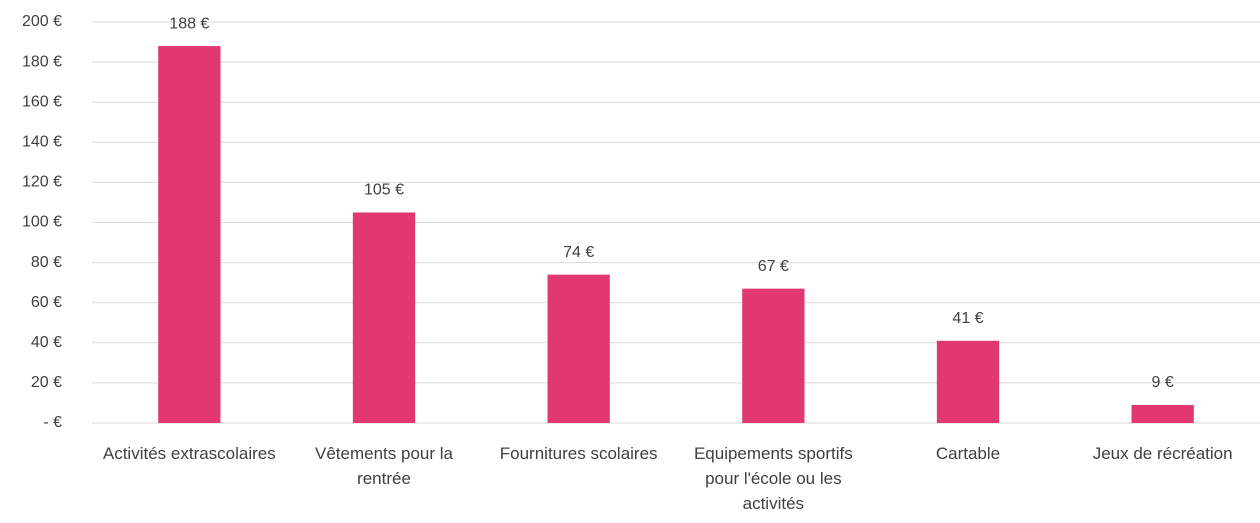  What do you see at coordinates (42, 182) in the screenshot?
I see `y-tick-label: 120 €` at bounding box center [42, 182].